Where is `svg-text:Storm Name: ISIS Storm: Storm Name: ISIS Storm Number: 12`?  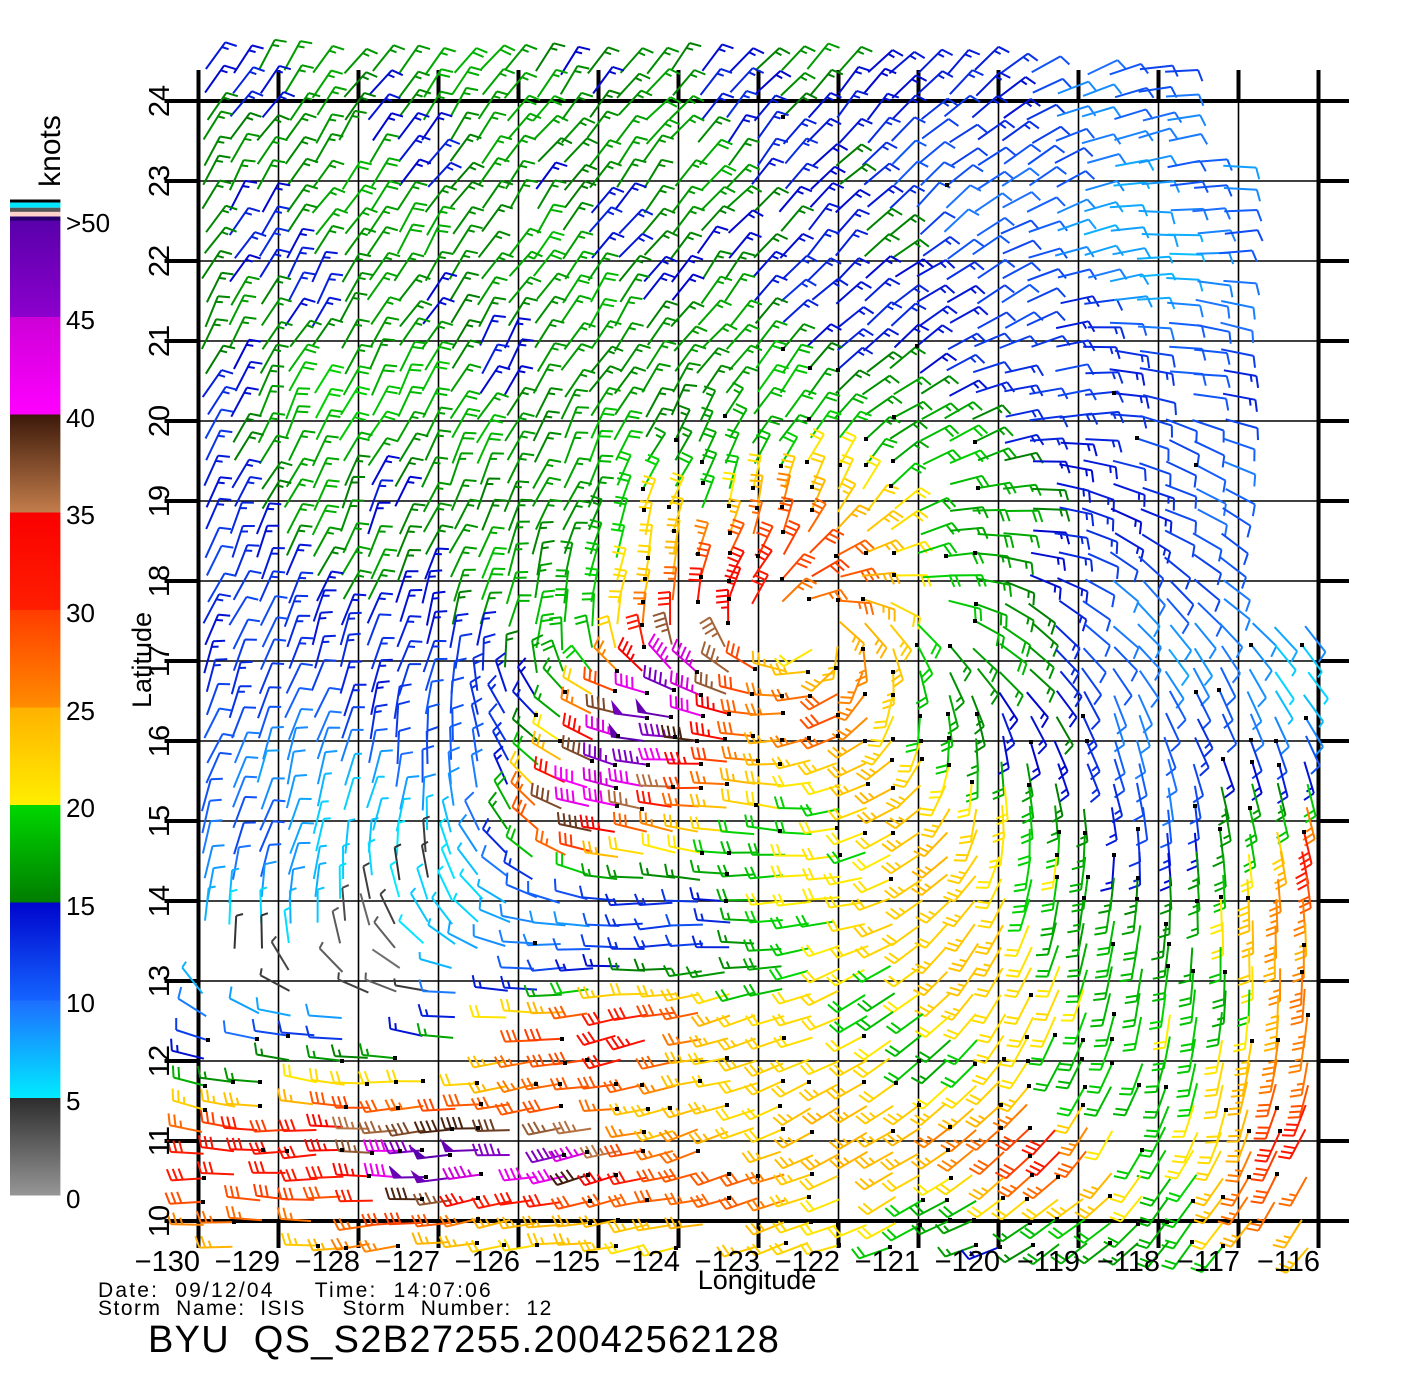
svg-text:Storm Name: ISIS Storm: Storm Name: ISIS Storm Number: 12 is located at coordinates (325, 1308).